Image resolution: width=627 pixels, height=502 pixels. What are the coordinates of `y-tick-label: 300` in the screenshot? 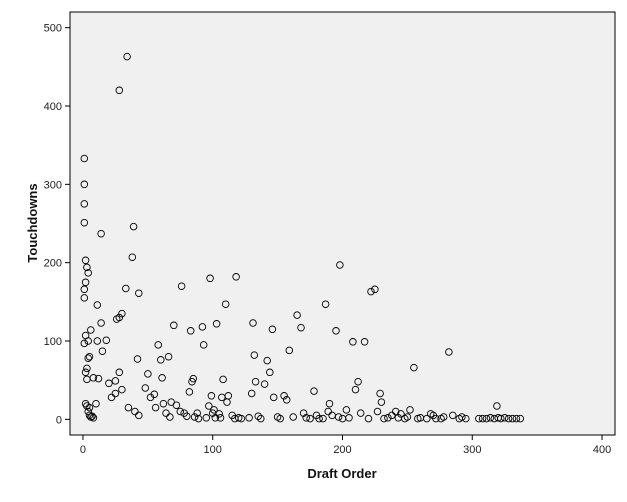 It's located at (53, 185).